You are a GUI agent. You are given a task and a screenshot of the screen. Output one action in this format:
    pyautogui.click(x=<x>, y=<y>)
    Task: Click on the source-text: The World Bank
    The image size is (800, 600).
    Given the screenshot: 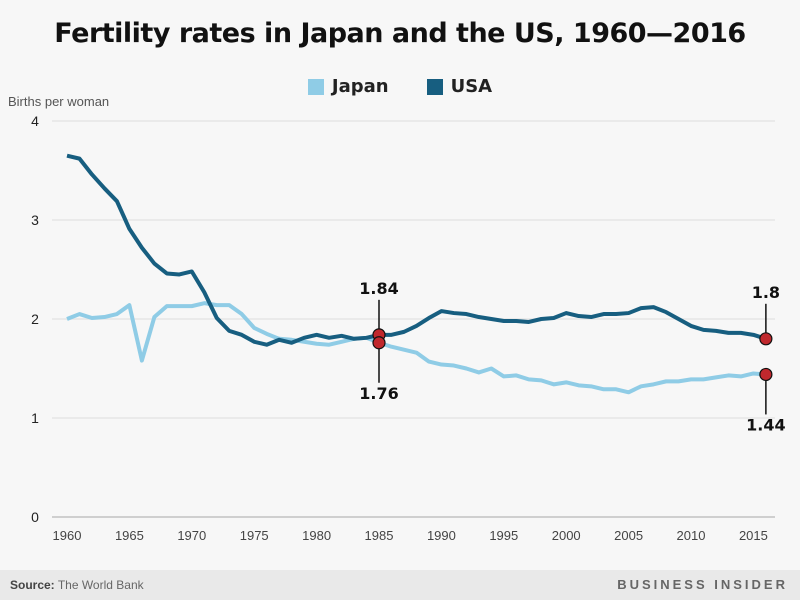 What is the action you would take?
    pyautogui.click(x=100, y=585)
    